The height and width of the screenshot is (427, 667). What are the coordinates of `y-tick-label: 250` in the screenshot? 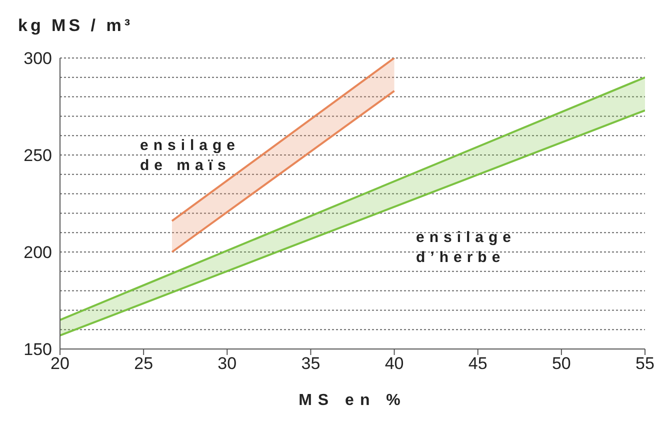 It's located at (38, 156).